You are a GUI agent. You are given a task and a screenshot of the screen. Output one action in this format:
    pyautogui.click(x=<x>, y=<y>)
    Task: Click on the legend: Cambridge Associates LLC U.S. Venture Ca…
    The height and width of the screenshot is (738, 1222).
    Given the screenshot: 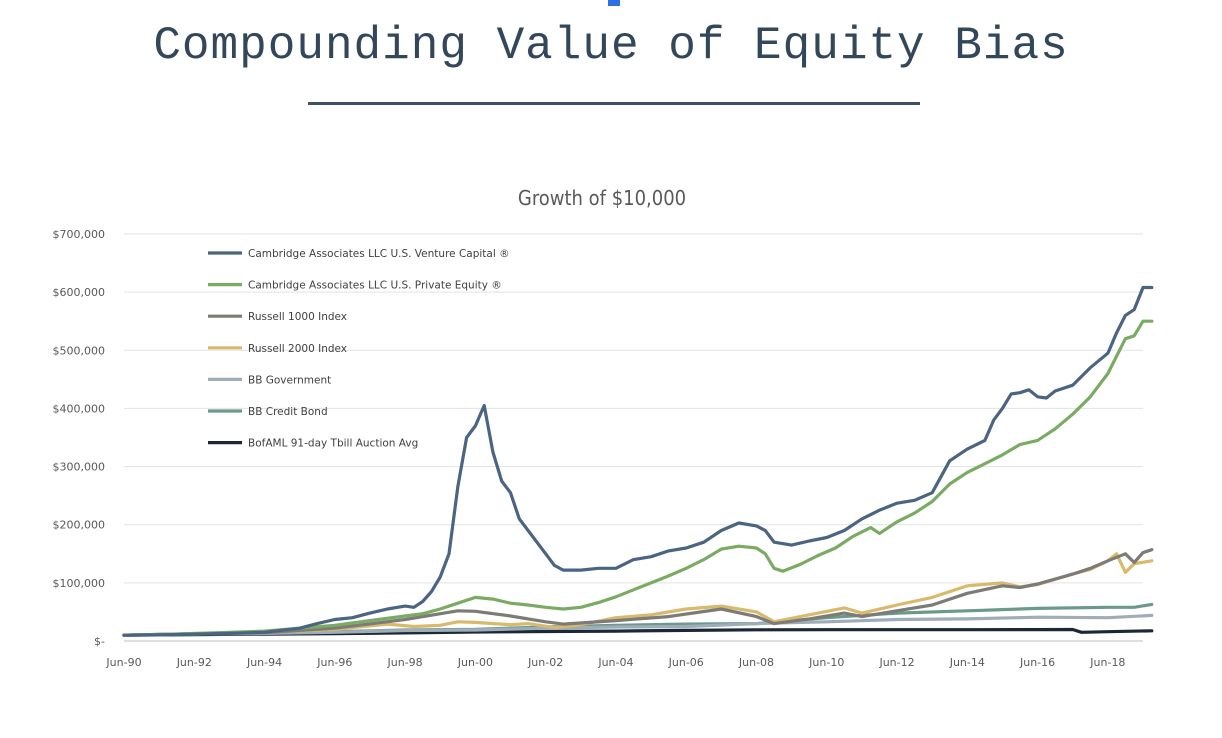 What is the action you would take?
    pyautogui.click(x=359, y=349)
    